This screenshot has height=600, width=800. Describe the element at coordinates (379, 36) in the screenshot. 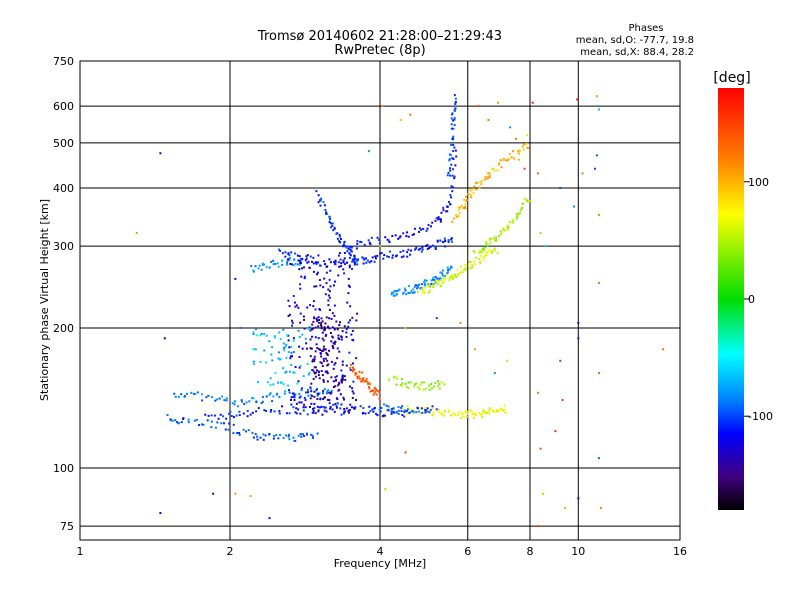

I see `chart-title: Tromsø 20140602 21:28:00–21:29:43` at that location.